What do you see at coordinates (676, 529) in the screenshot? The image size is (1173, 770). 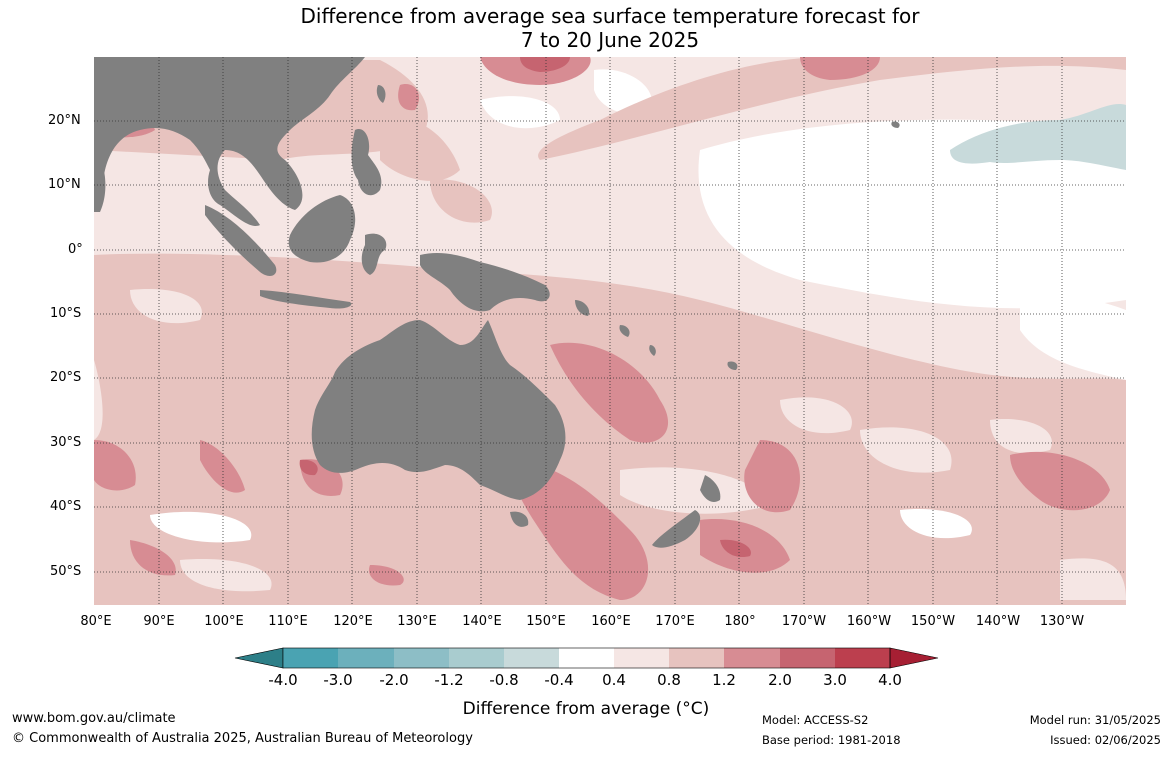 I see `land-nz-south` at bounding box center [676, 529].